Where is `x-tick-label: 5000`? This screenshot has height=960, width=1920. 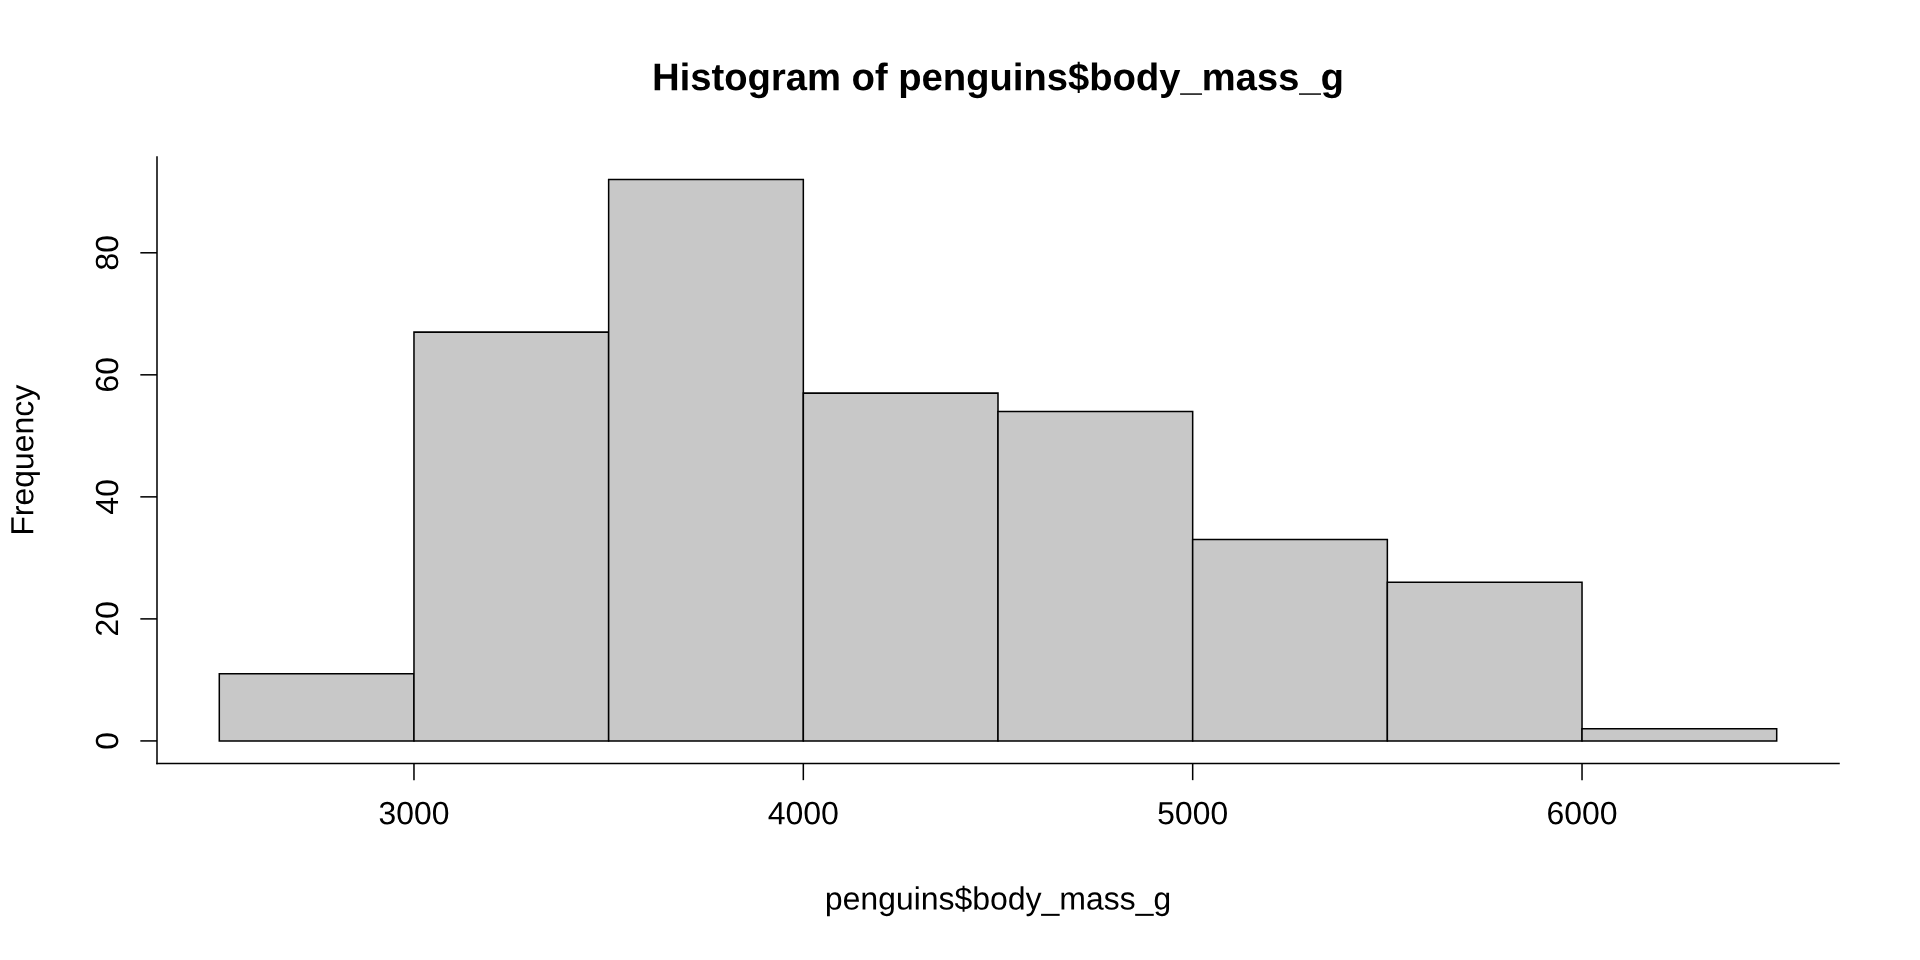 x-tick-label: 5000 is located at coordinates (1192, 813).